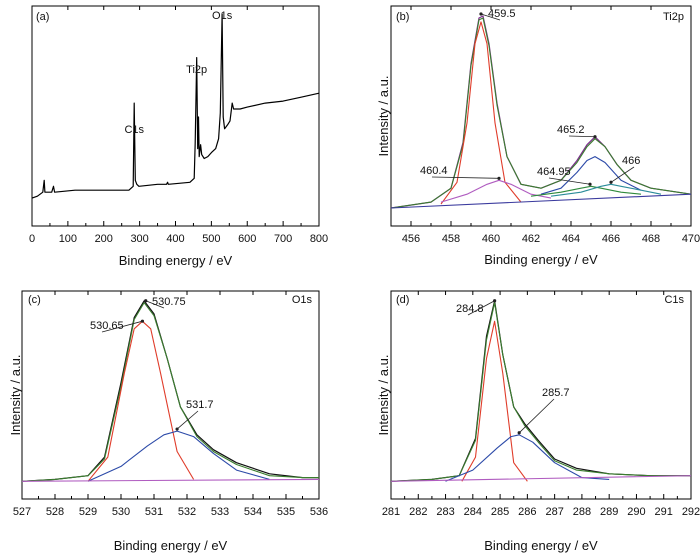 This screenshot has height=556, width=700. What do you see at coordinates (402, 300) in the screenshot?
I see `panel-label: (d)` at bounding box center [402, 300].